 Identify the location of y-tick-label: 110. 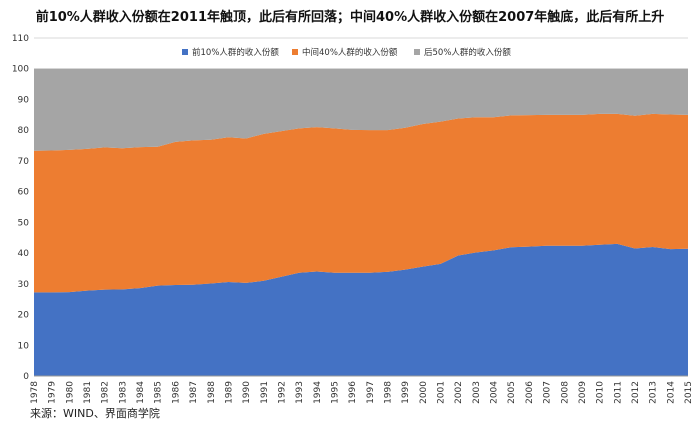
(20, 39).